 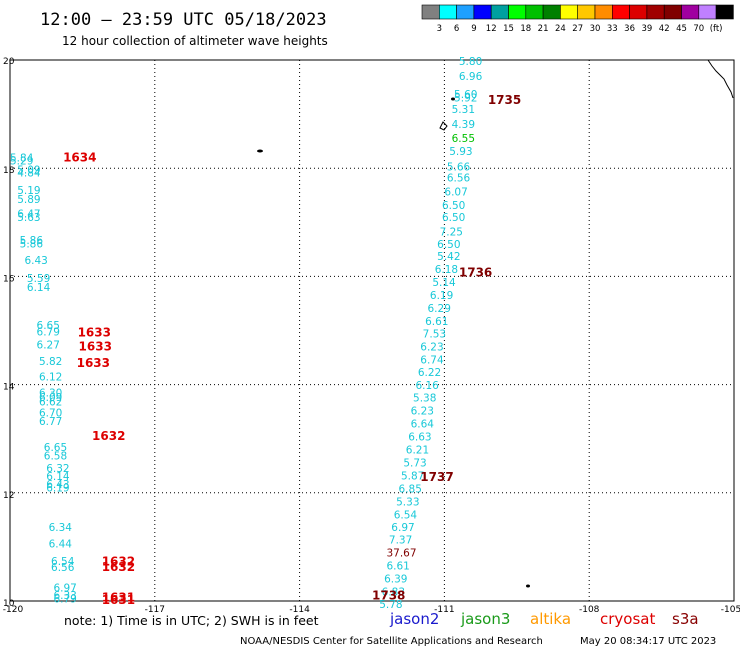 What do you see at coordinates (465, 95) in the screenshot?
I see `swh-value: 5.60` at bounding box center [465, 95].